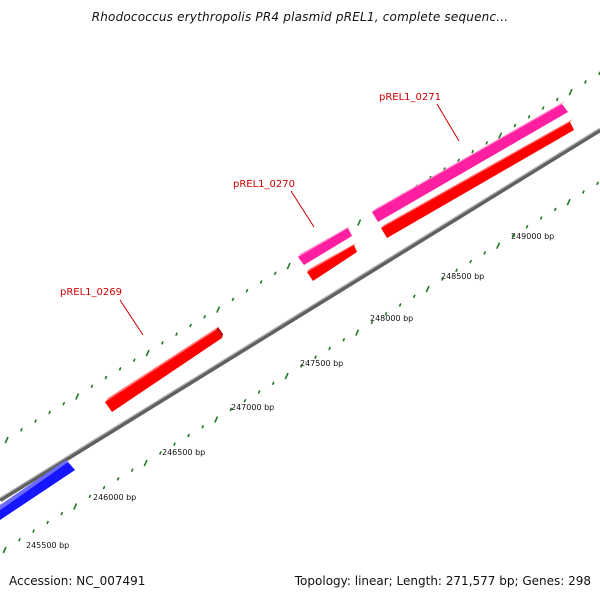  What do you see at coordinates (264, 184) in the screenshot?
I see `gene-label-pREL1_0270: pREL1_0270` at bounding box center [264, 184].